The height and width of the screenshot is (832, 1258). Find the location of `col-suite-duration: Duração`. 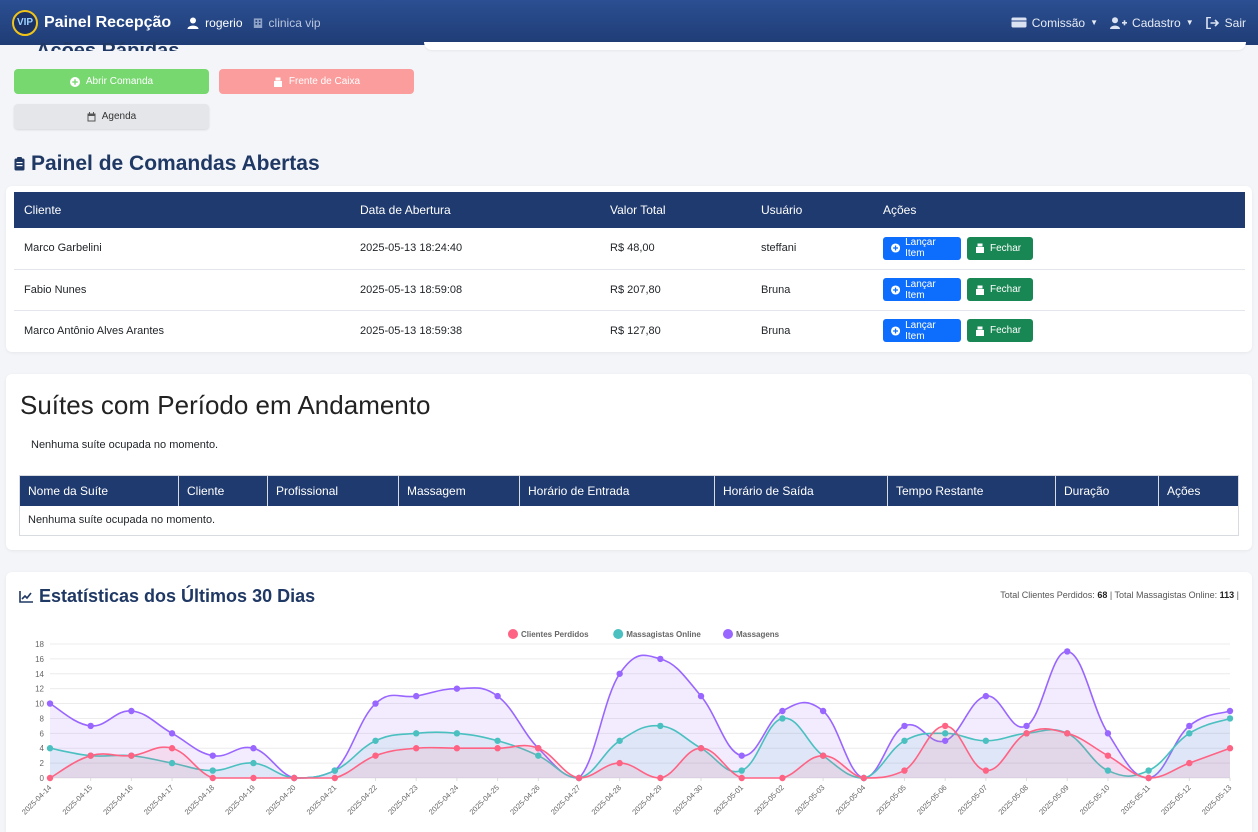

col-suite-duration: Duração is located at coordinates (1107, 490).